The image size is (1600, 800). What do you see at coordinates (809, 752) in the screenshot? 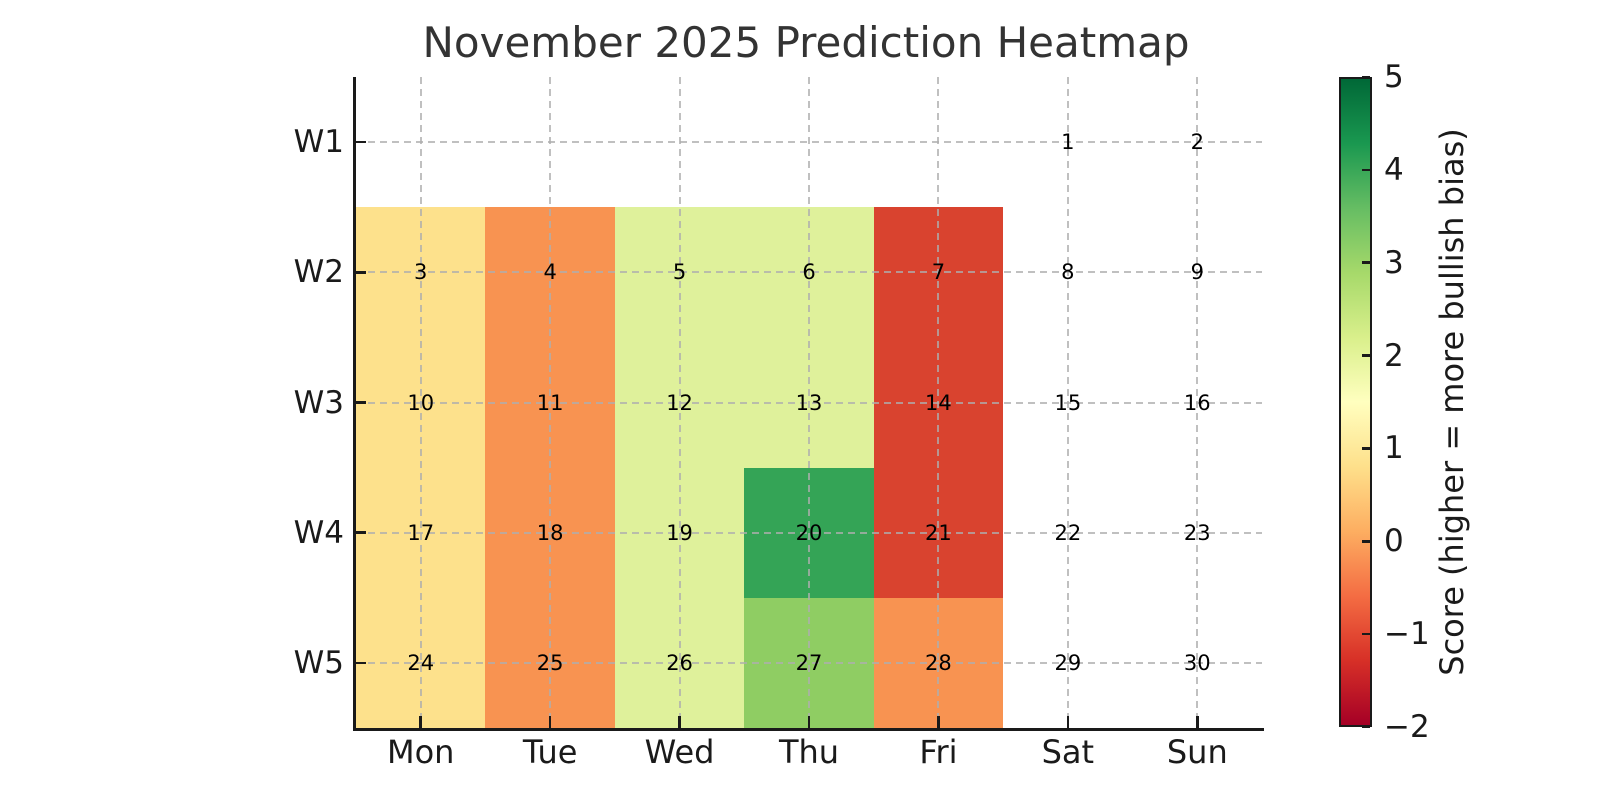
I see `x-tick-label-thu: Thu` at bounding box center [809, 752].